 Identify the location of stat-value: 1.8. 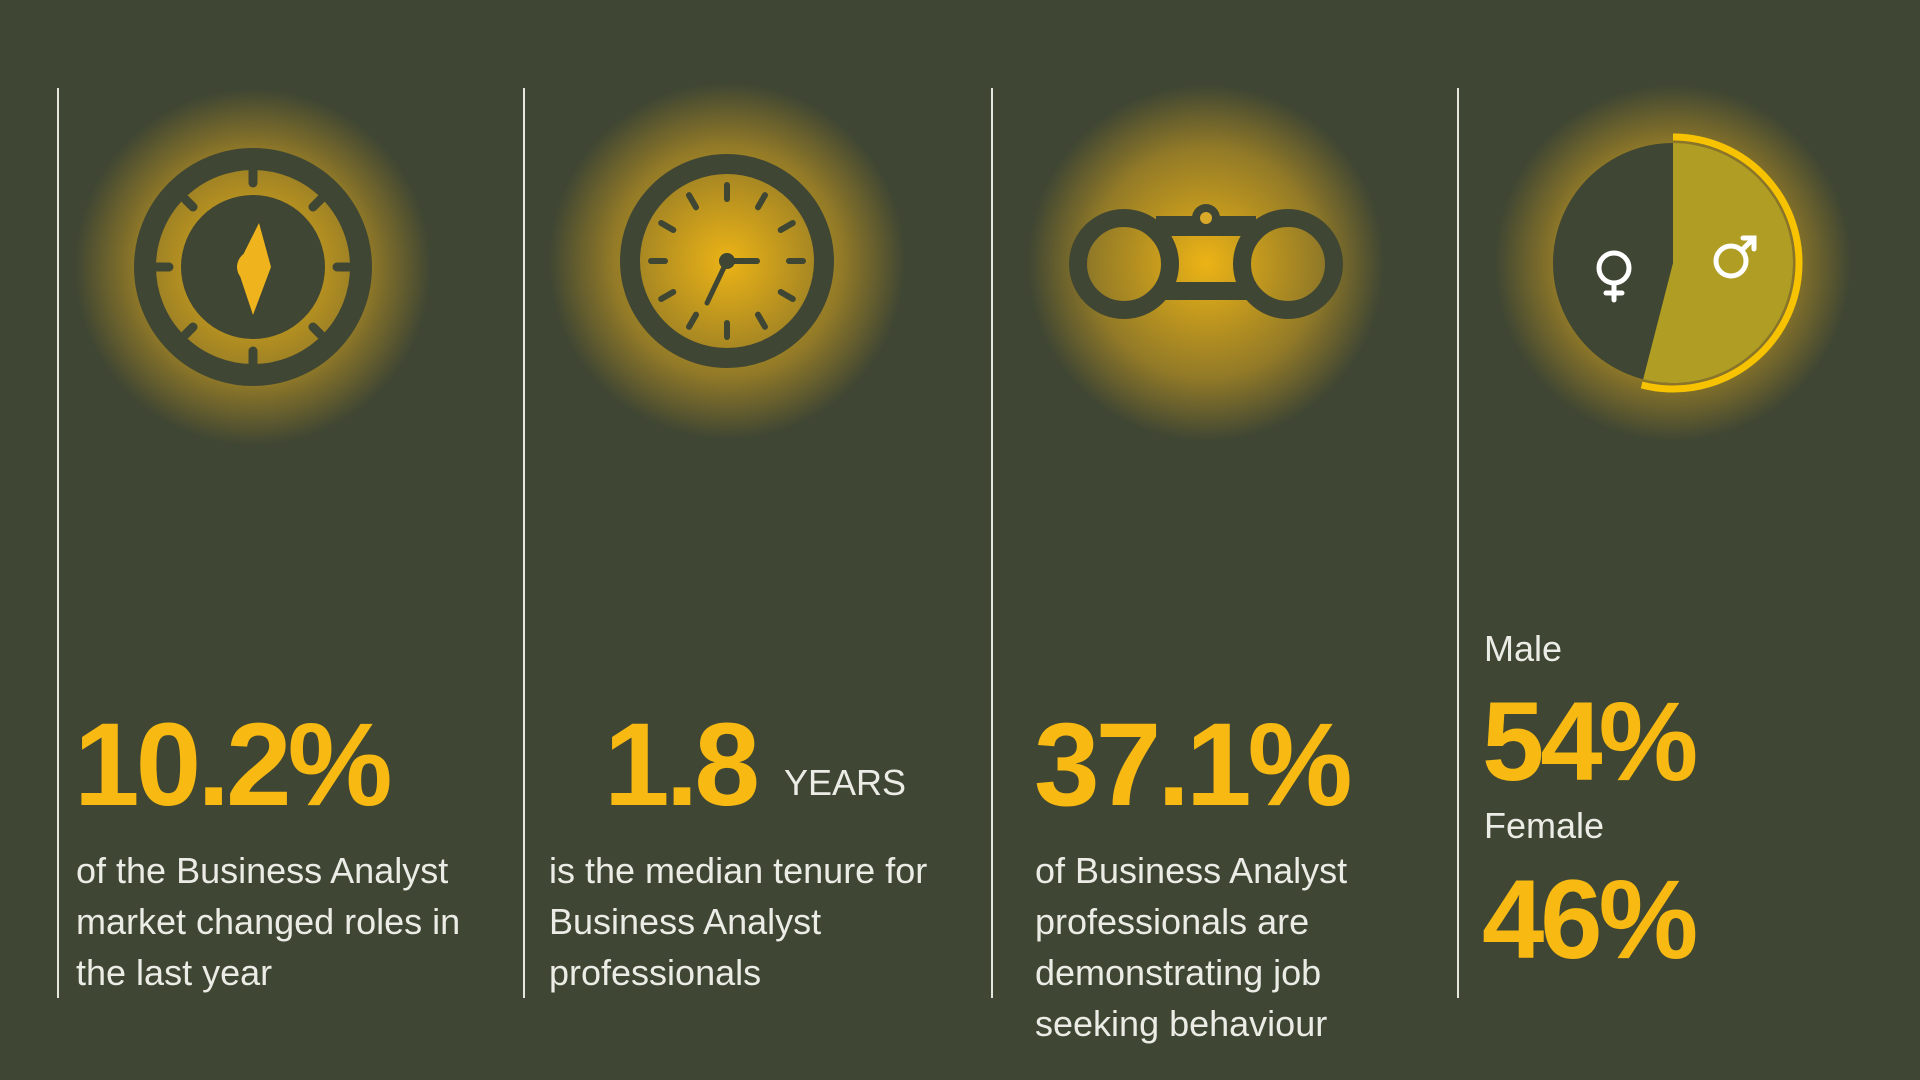
(682, 765).